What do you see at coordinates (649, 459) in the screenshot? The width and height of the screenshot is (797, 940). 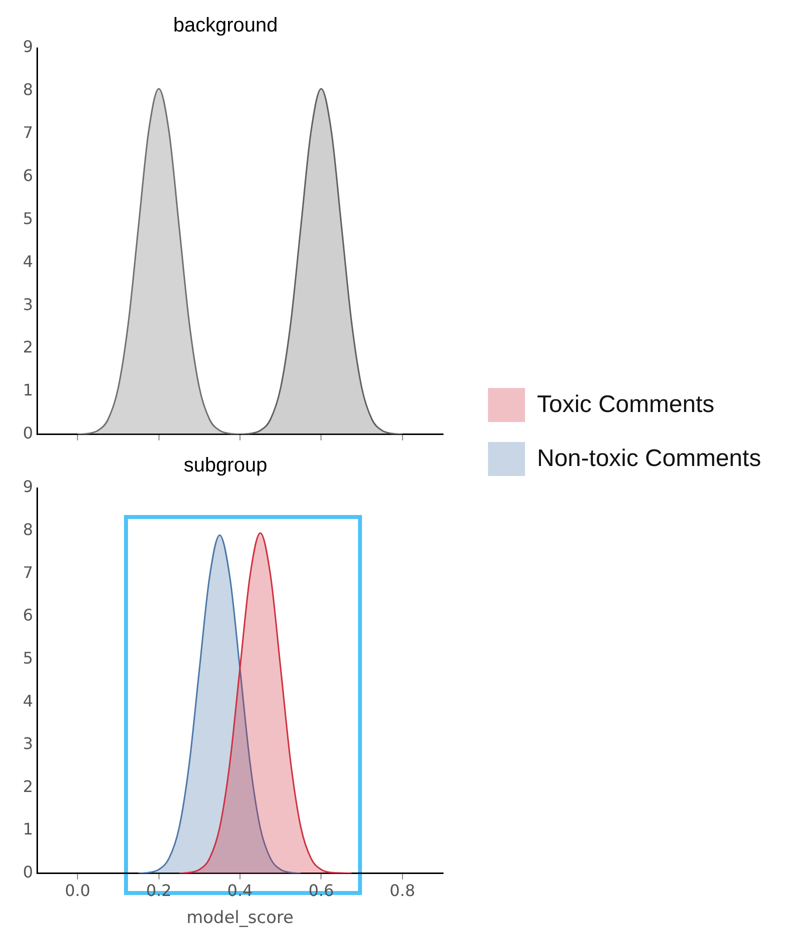 I see `legend-label: Non-toxic Comments` at bounding box center [649, 459].